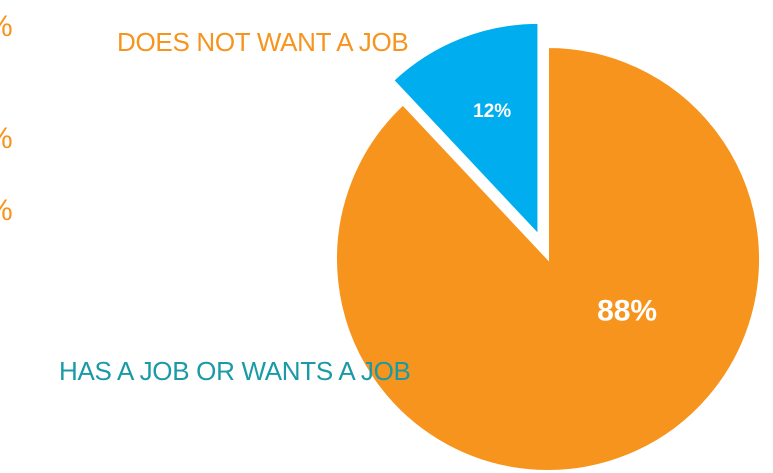 The height and width of the screenshot is (473, 773). What do you see at coordinates (465, 129) in the screenshot?
I see `slice-does-not-want-a-job` at bounding box center [465, 129].